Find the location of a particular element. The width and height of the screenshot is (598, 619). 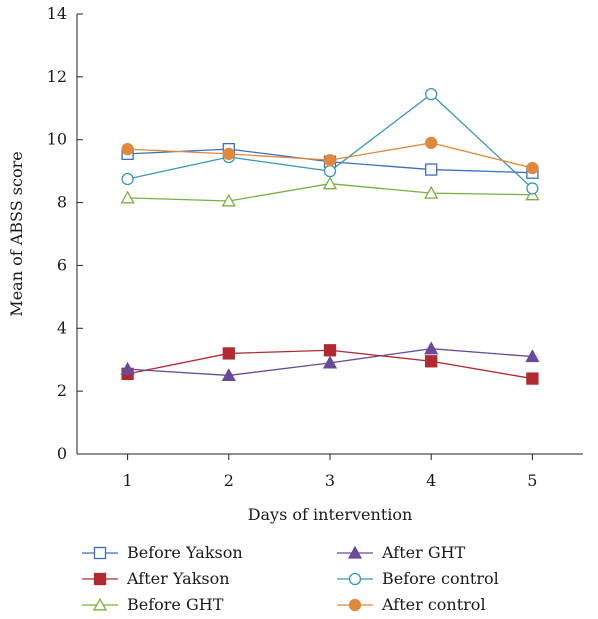

legend-label: After Yakson is located at coordinates (178, 578).